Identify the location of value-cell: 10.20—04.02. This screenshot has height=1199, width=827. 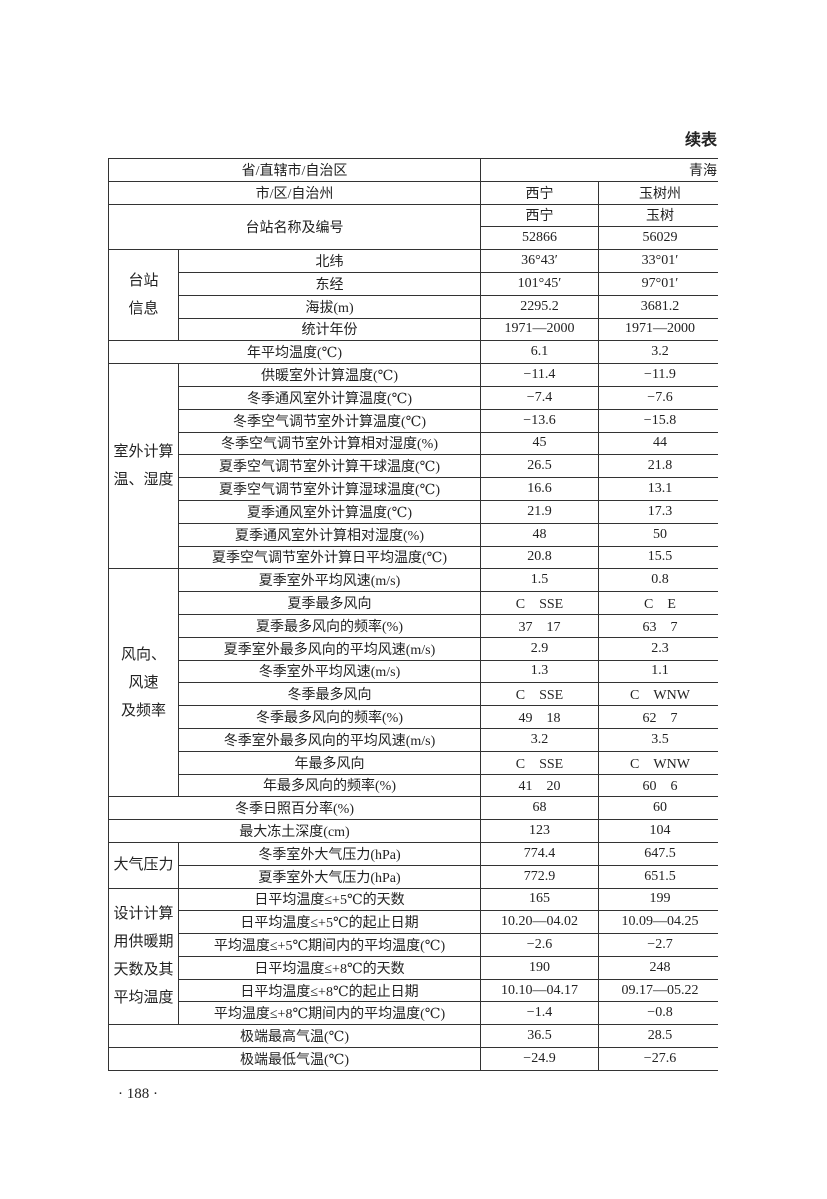
(539, 922).